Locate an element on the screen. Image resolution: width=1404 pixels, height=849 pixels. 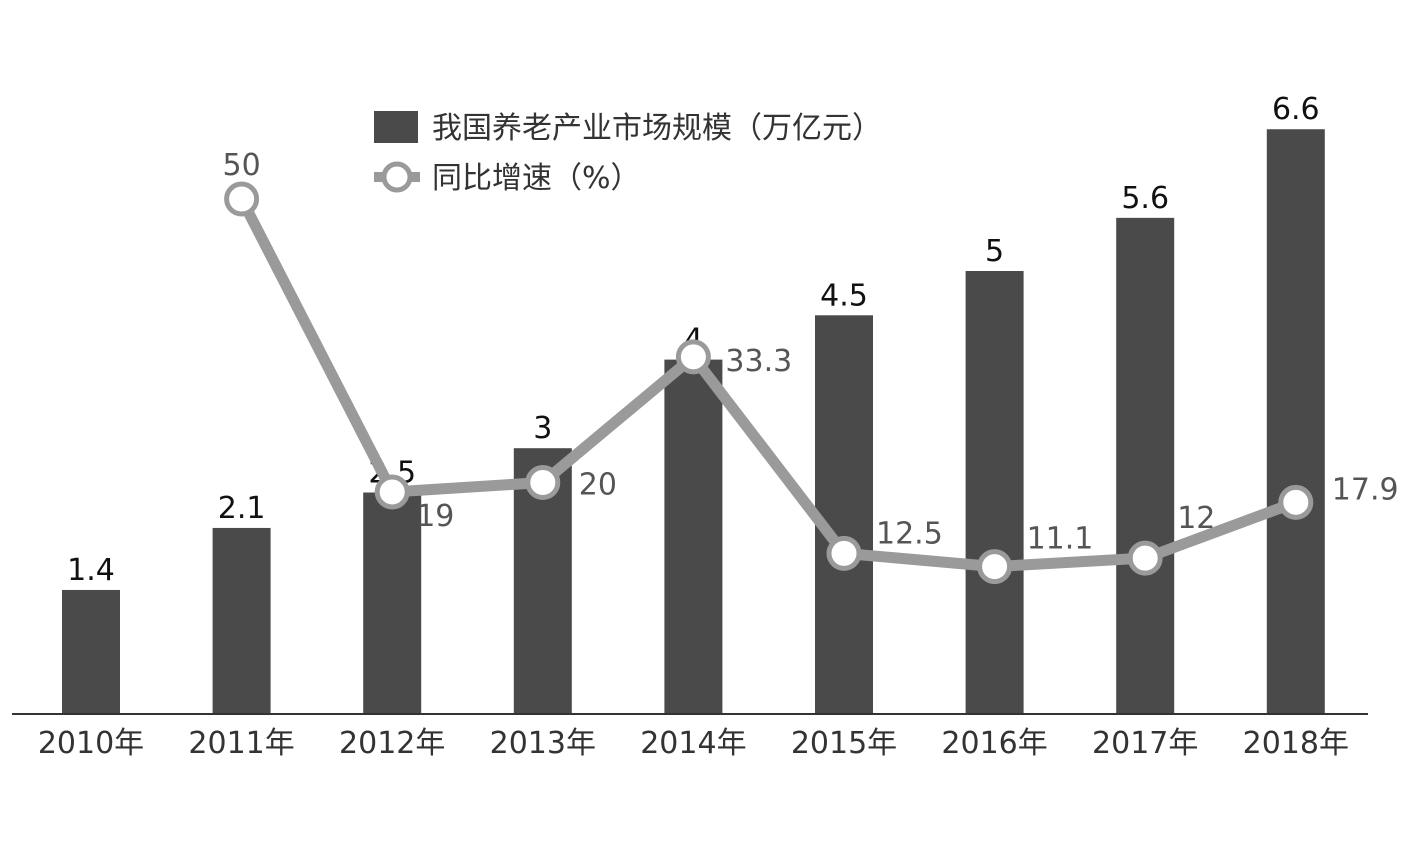
x-tick-label: 2010年 is located at coordinates (91, 743).